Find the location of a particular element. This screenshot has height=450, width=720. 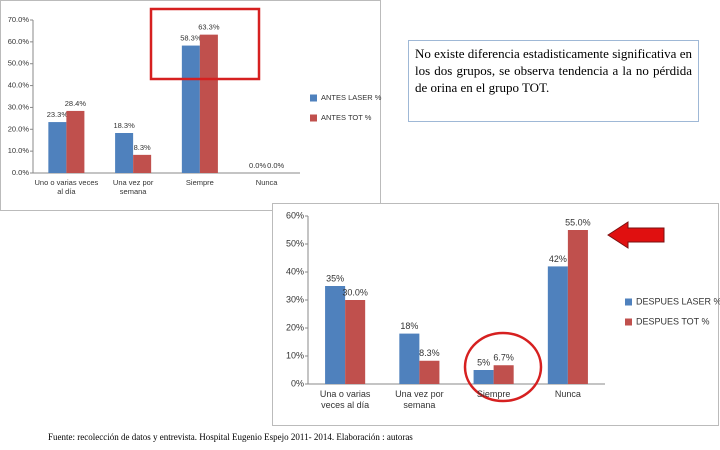

highlight-circle is located at coordinates (503, 367).